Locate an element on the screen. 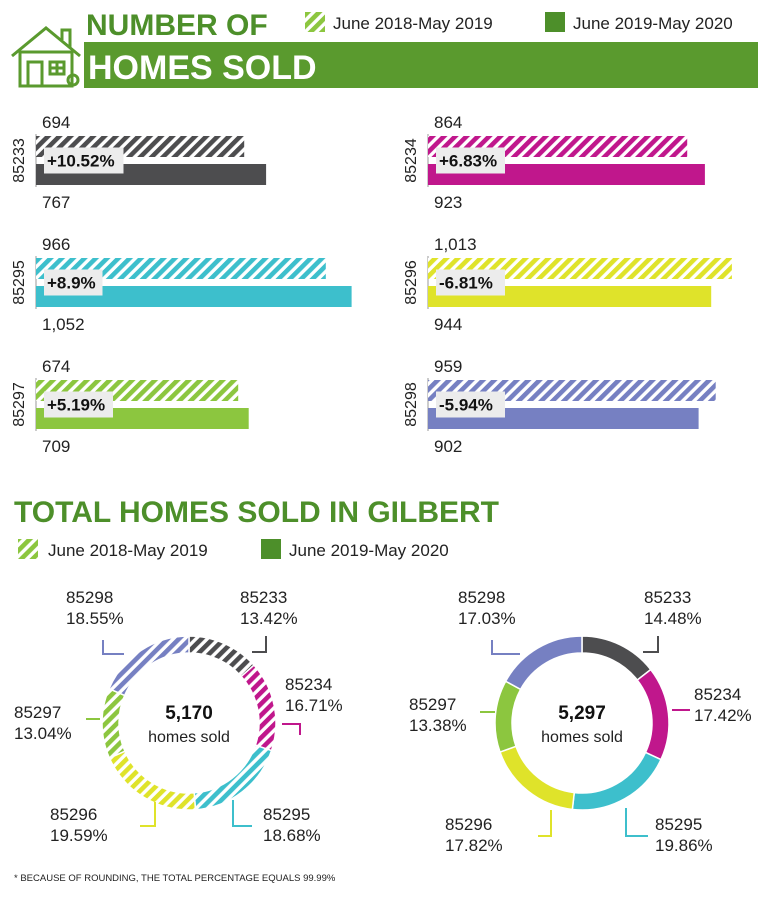  bar-group-85233: 694 767 85233 +10.52% is located at coordinates (139, 162).